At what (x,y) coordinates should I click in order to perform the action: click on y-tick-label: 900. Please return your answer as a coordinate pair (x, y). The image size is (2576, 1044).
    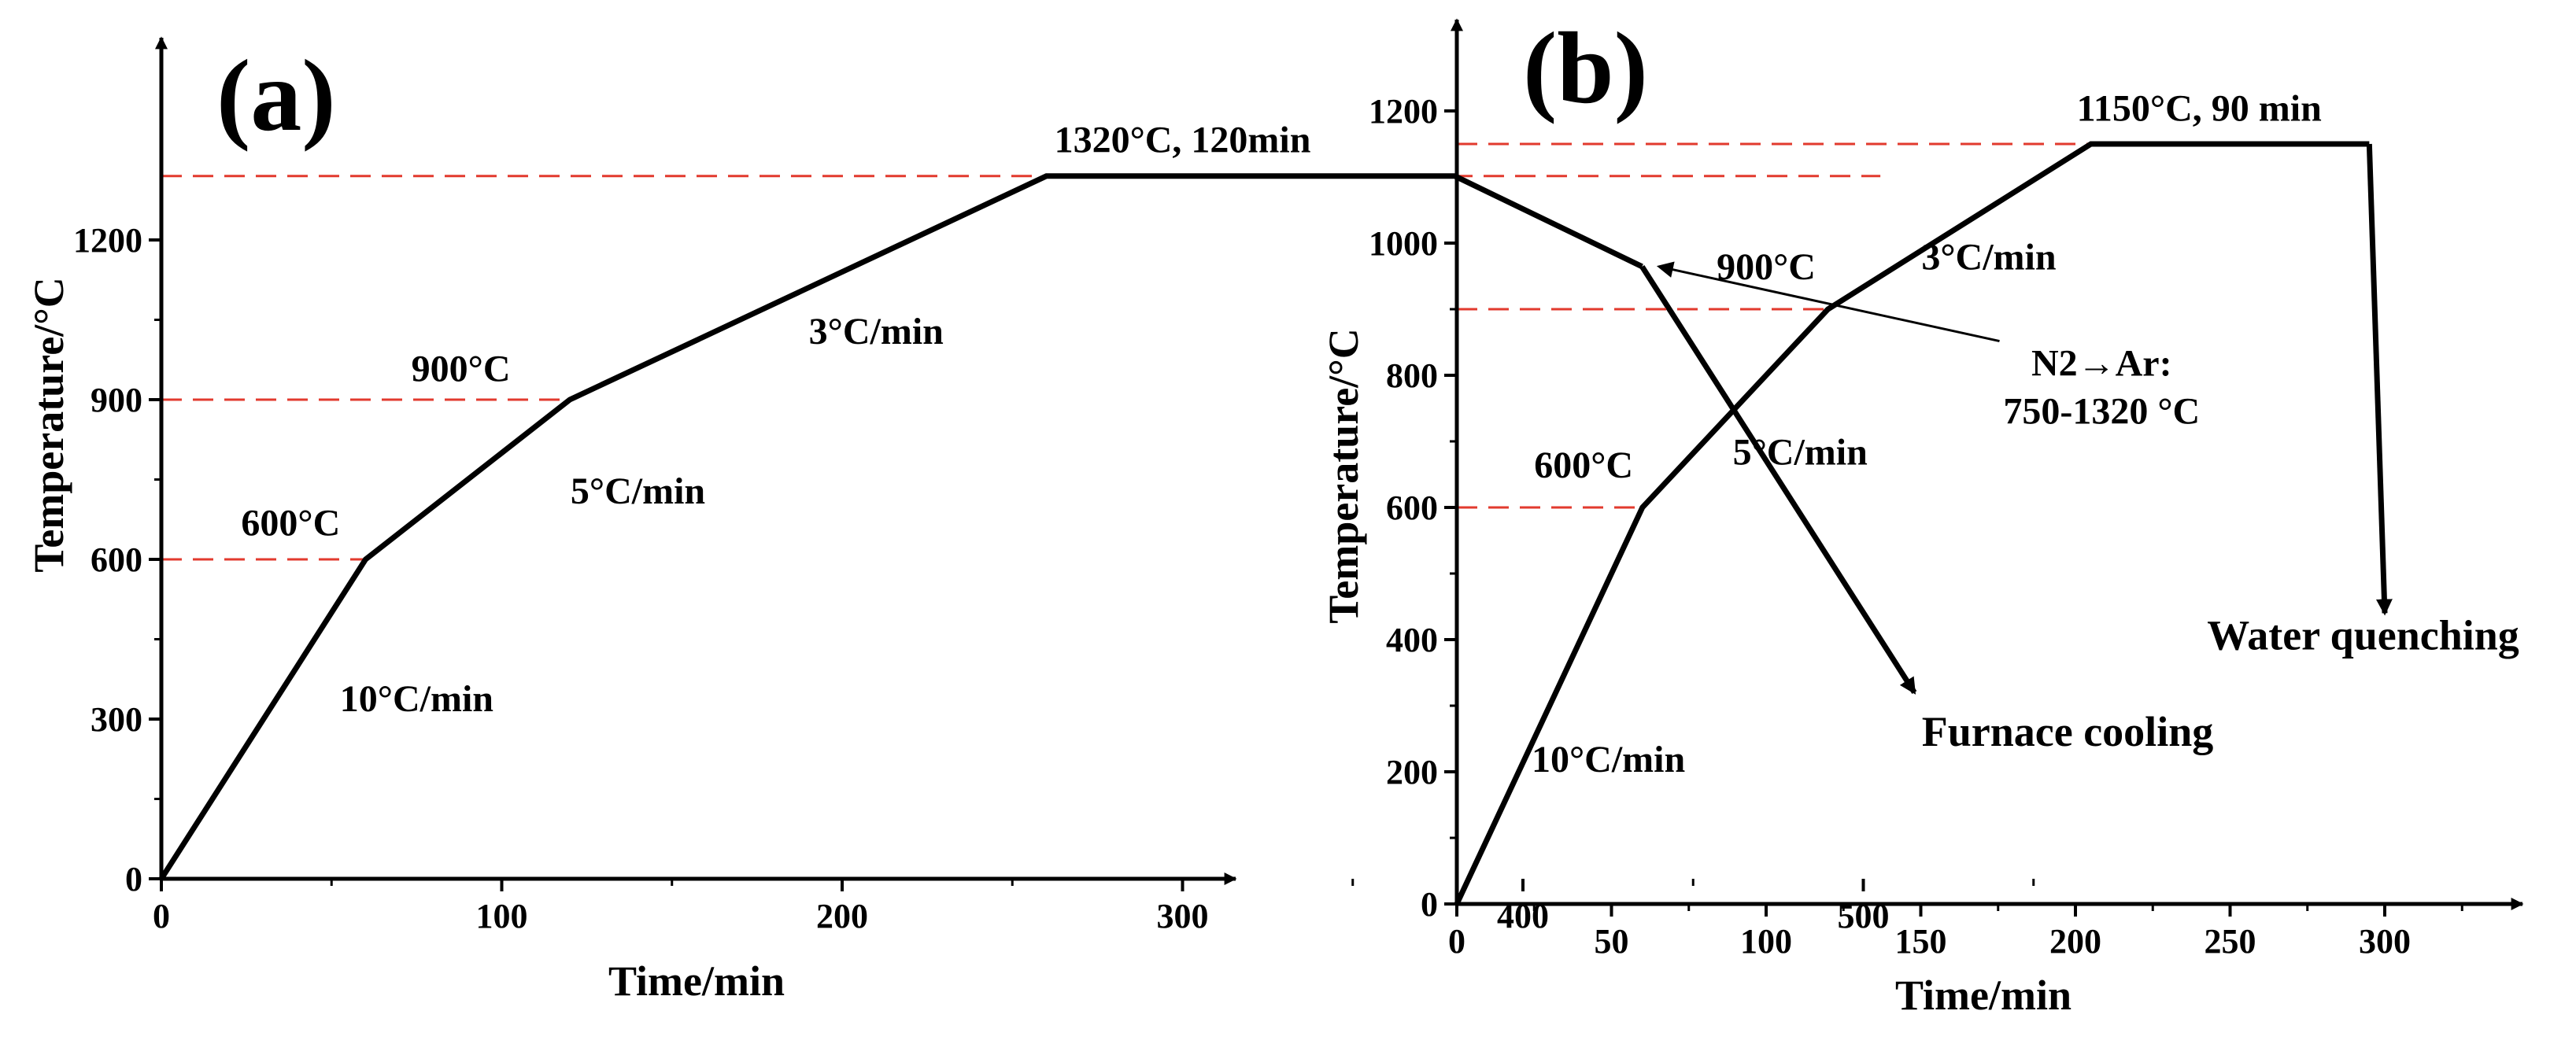
    Looking at the image, I should click on (116, 400).